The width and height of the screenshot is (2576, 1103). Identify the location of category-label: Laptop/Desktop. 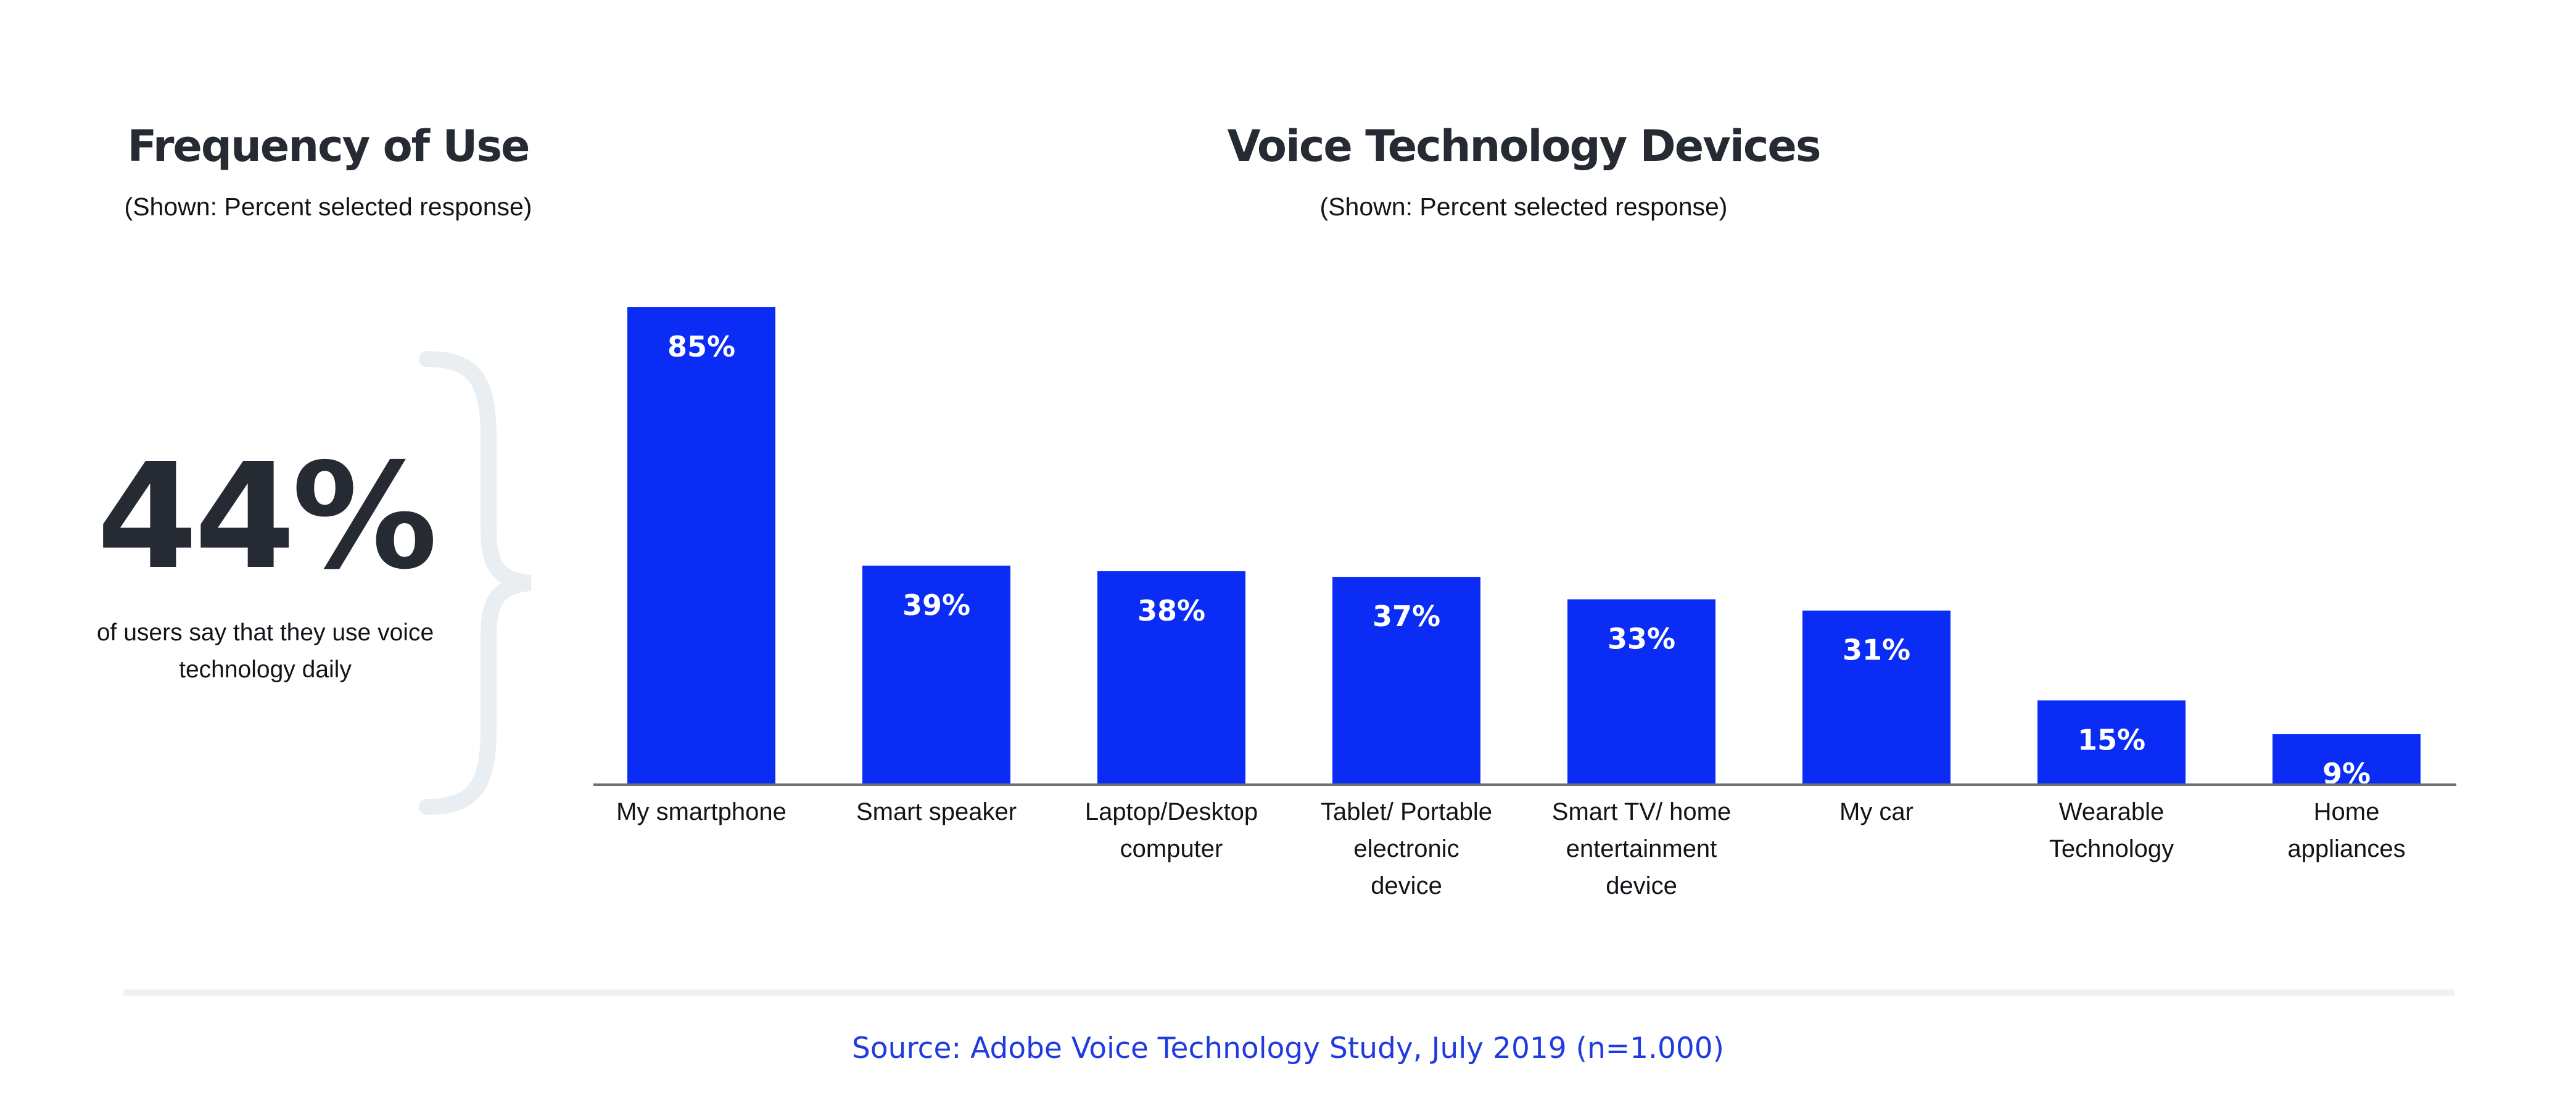
(1171, 811).